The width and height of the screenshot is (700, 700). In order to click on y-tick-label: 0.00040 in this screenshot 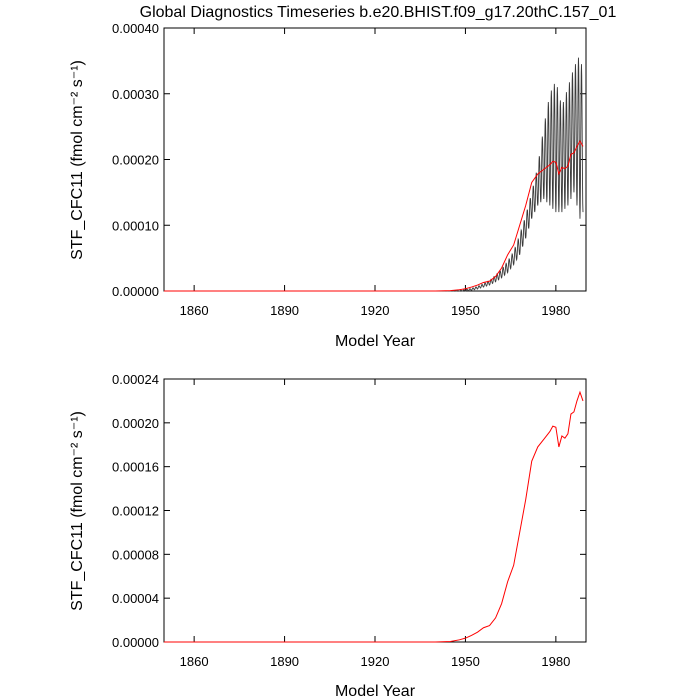, I will do `click(135, 28)`.